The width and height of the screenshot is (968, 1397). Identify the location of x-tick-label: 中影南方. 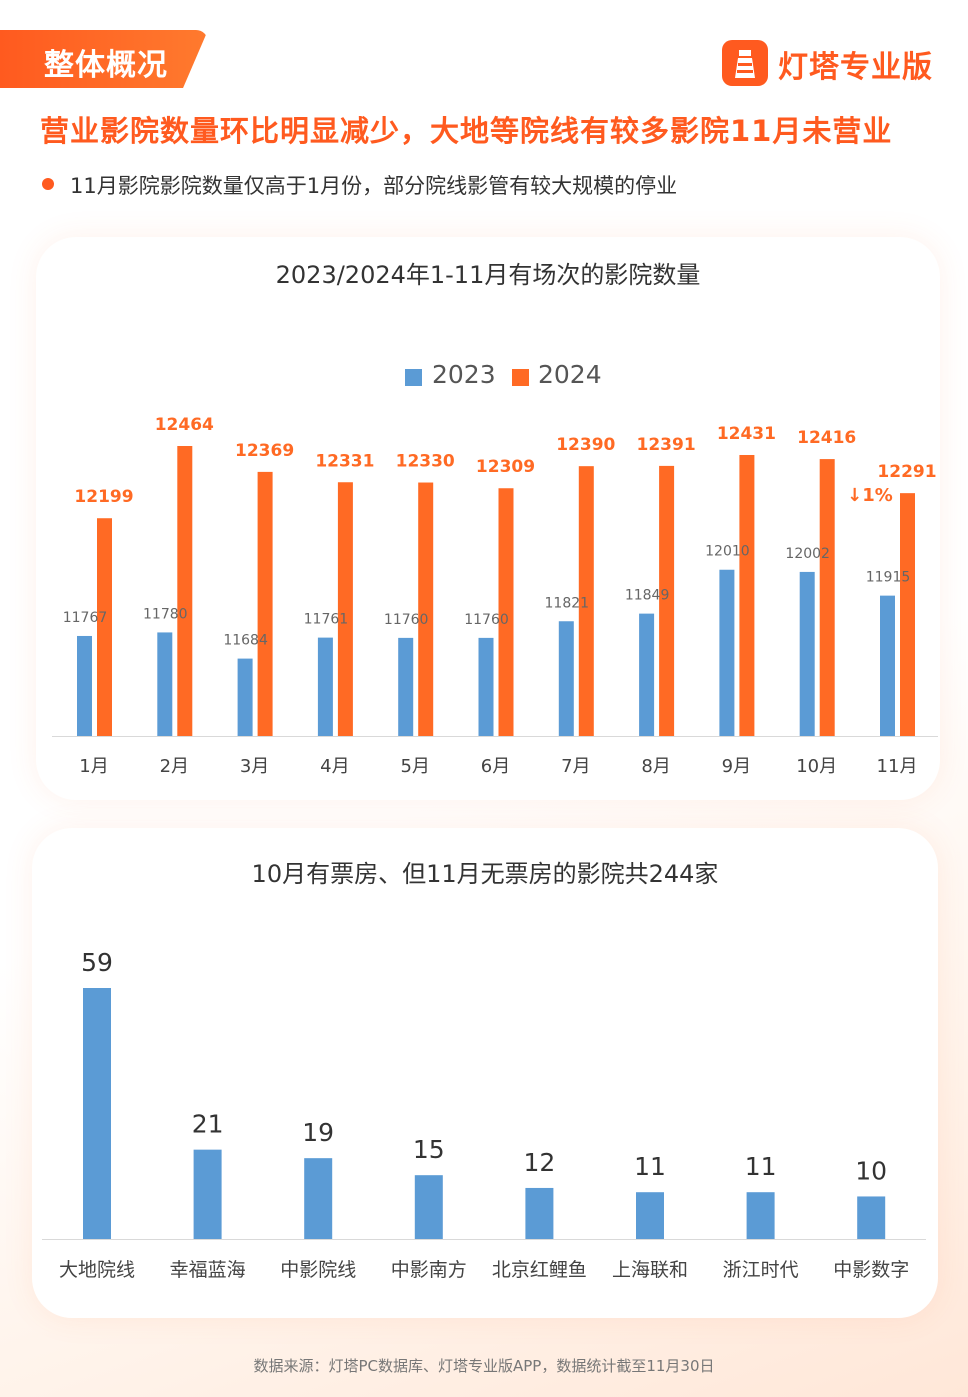
(429, 1270).